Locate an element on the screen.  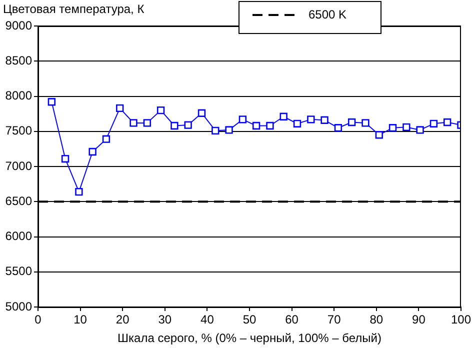
x-tick-label: 100 is located at coordinates (461, 319).